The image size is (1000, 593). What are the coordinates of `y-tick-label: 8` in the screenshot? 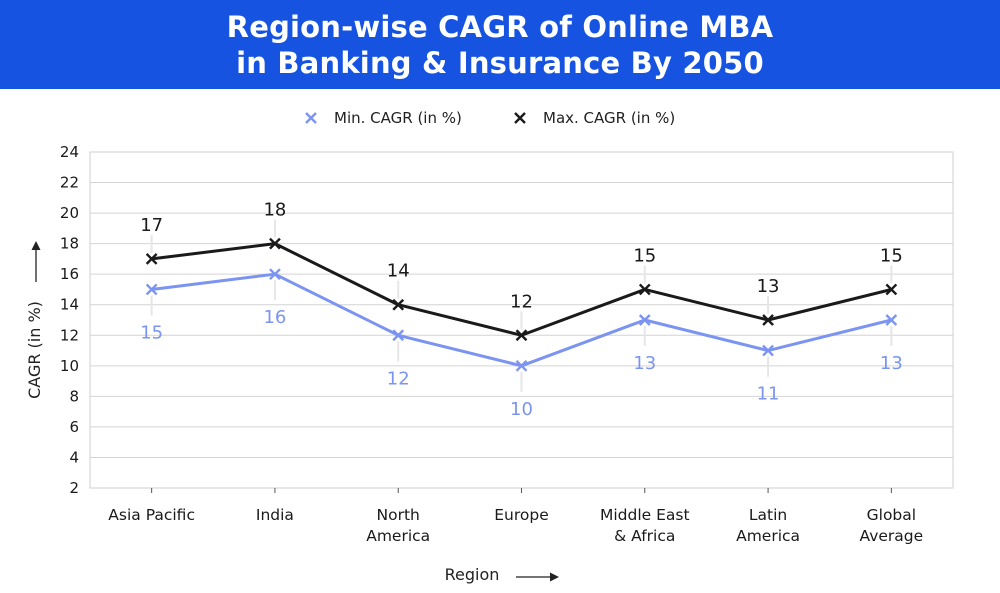 It's located at (74, 396).